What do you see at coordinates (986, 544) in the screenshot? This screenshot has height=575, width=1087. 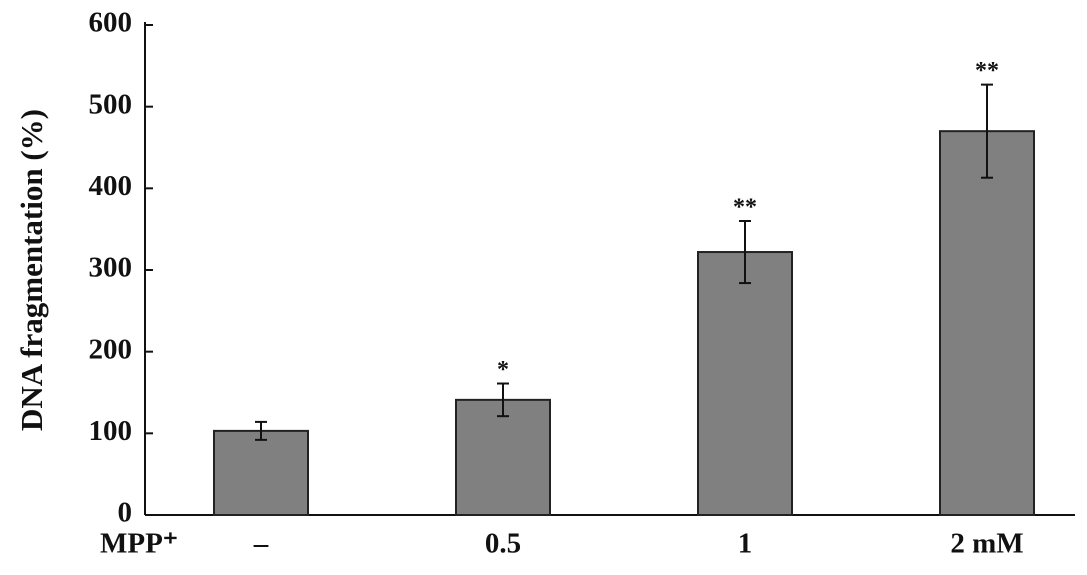 I see `x-tick-label: 2 mM` at bounding box center [986, 544].